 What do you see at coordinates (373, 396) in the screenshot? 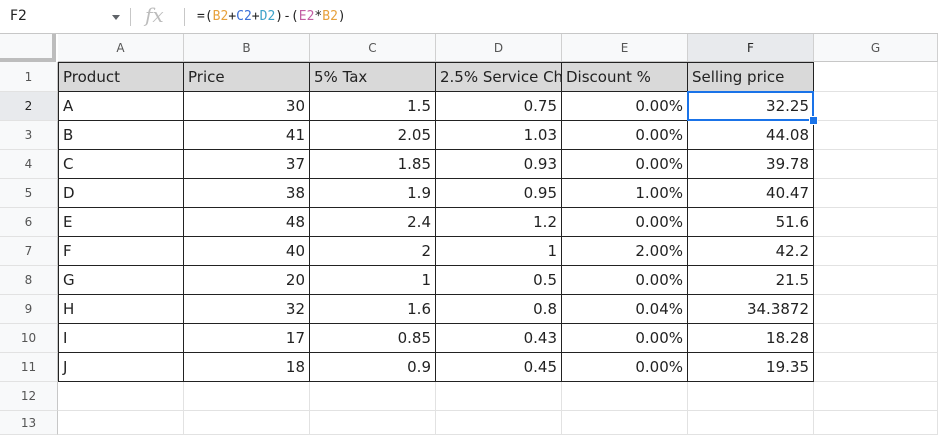
I see `cell-c12` at bounding box center [373, 396].